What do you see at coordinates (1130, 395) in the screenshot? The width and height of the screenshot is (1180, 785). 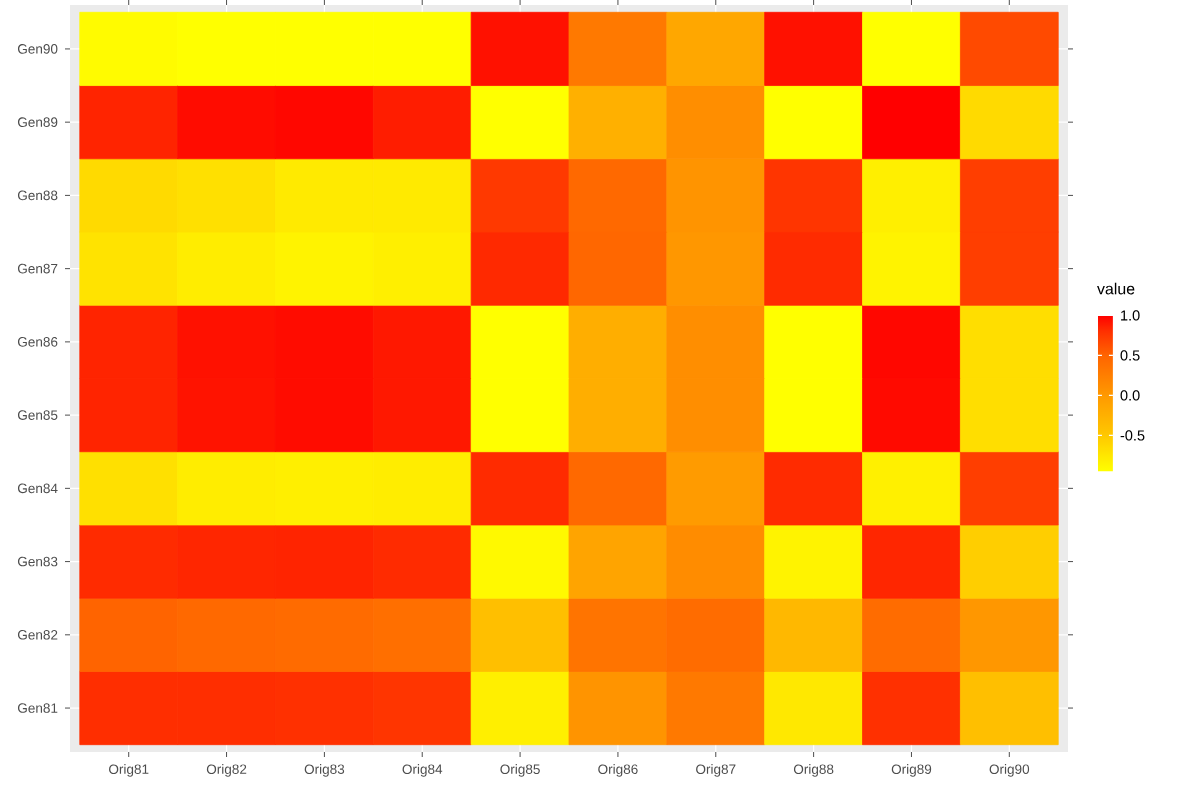 I see `color-bar-label: 0.0` at bounding box center [1130, 395].